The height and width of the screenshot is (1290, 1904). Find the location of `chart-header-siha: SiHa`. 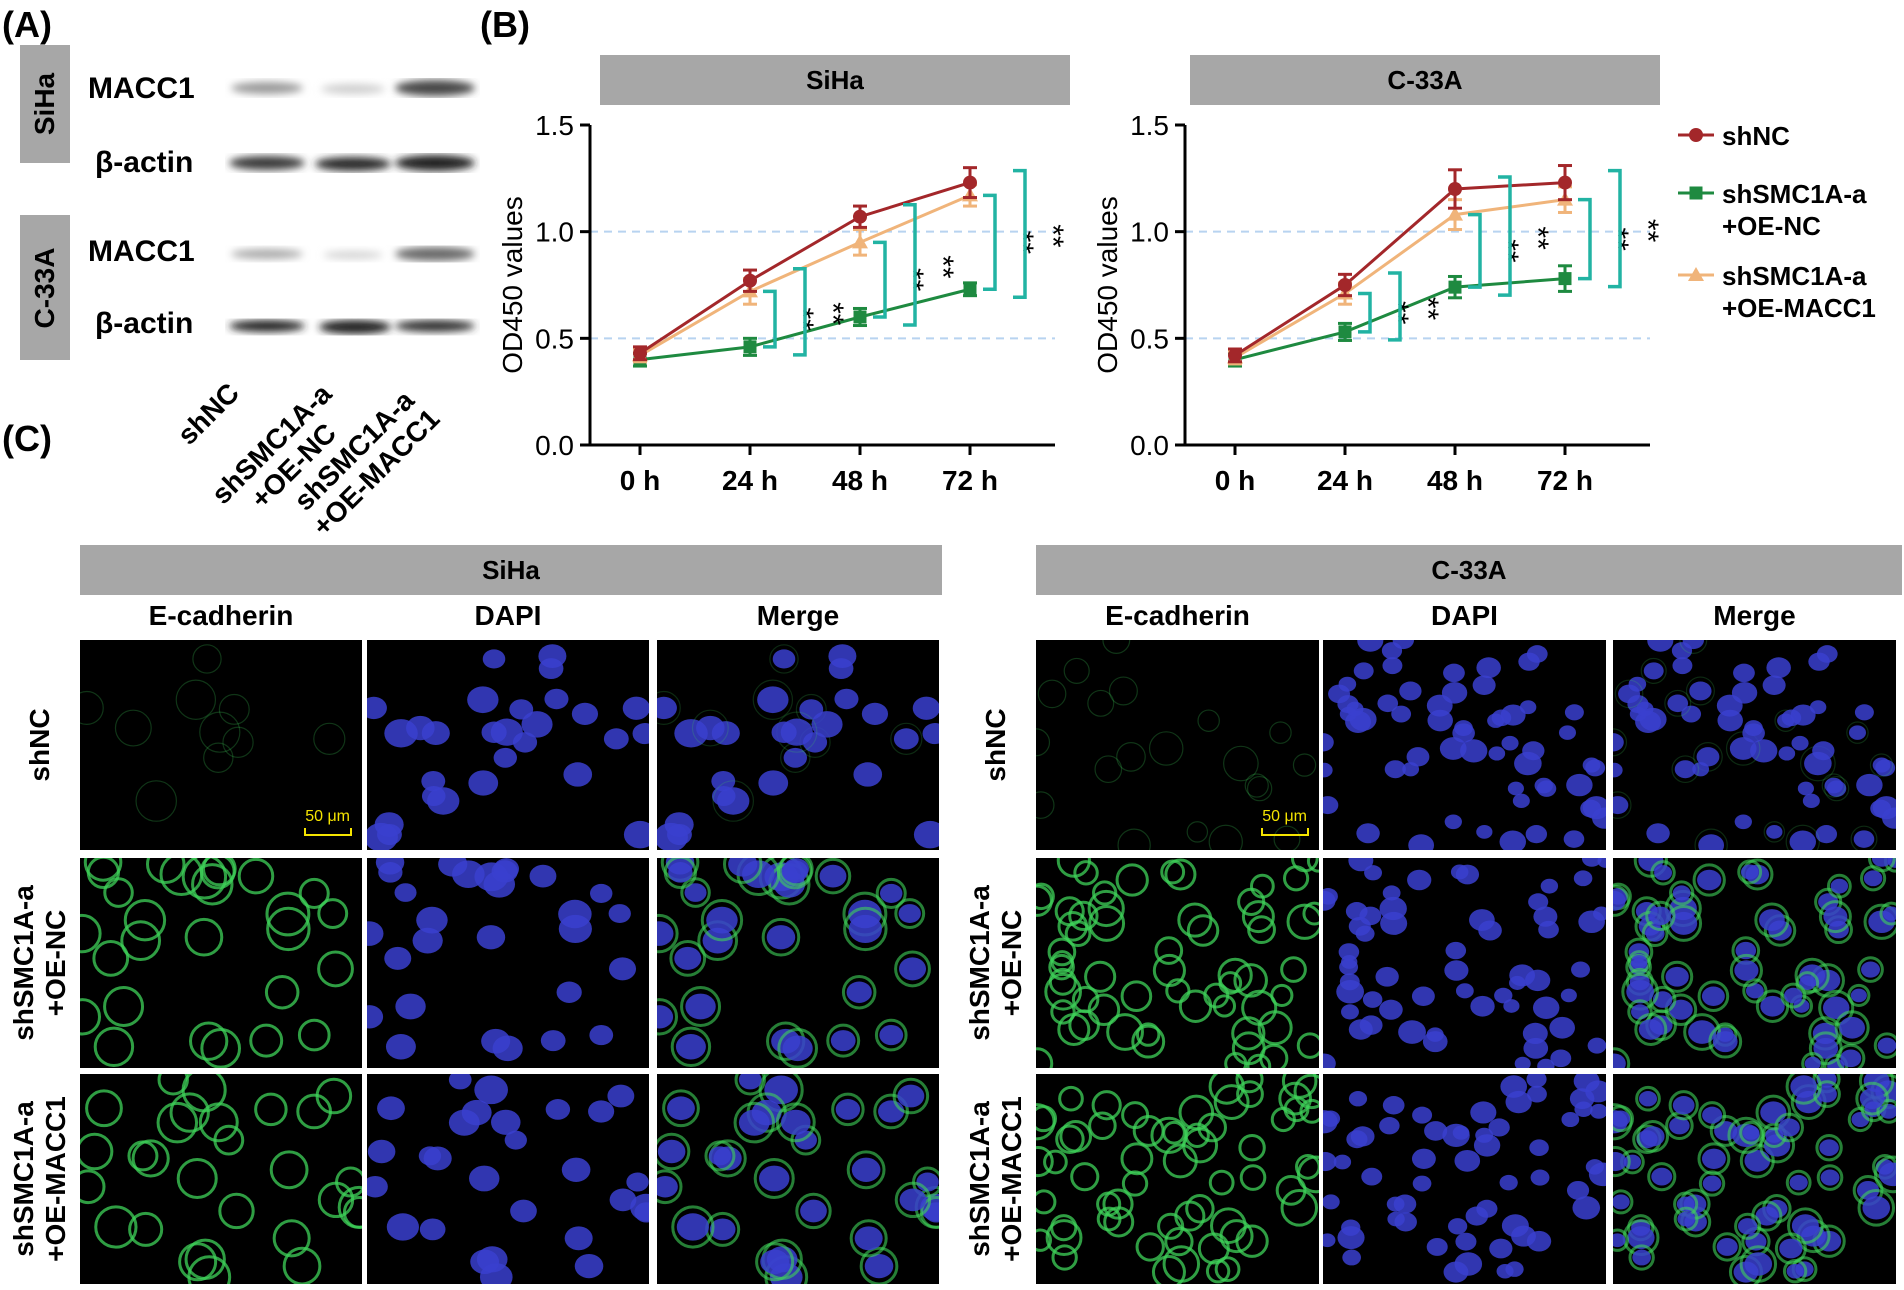

chart-header-siha: SiHa is located at coordinates (835, 80).